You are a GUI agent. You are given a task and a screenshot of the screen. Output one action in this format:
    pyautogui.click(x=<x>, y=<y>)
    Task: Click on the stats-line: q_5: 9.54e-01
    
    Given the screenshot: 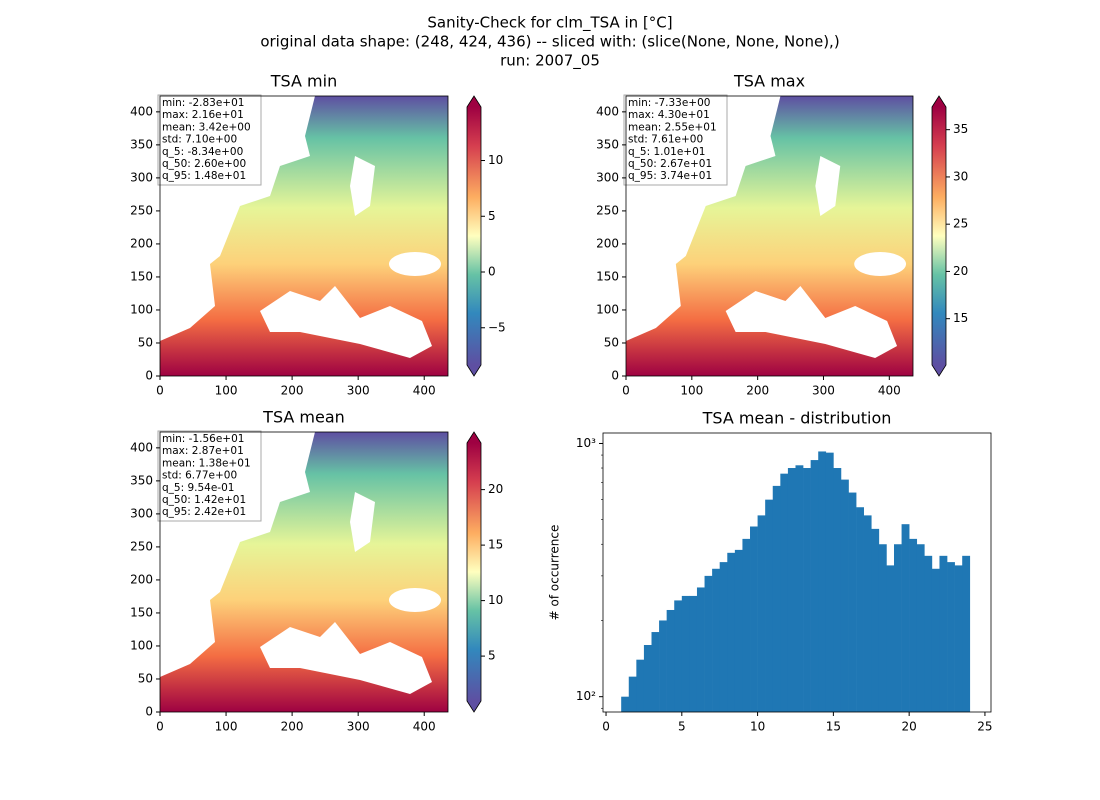 What is the action you would take?
    pyautogui.click(x=198, y=488)
    